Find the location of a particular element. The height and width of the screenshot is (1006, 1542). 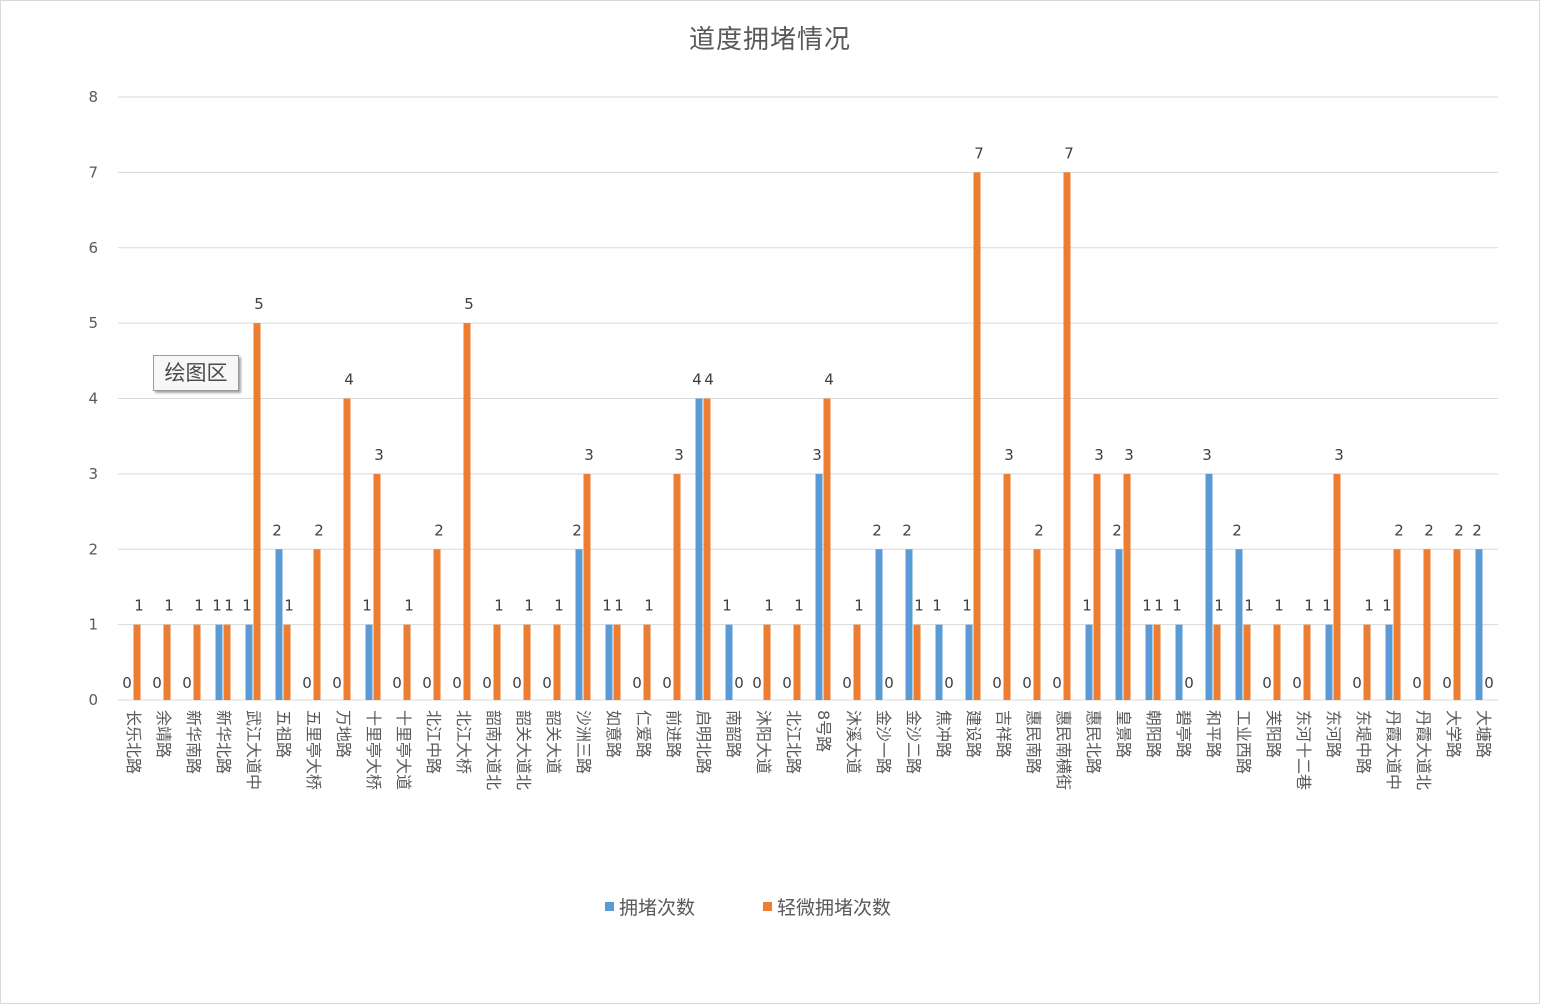

x-tick-label: 沐阳大道 is located at coordinates (763, 742).